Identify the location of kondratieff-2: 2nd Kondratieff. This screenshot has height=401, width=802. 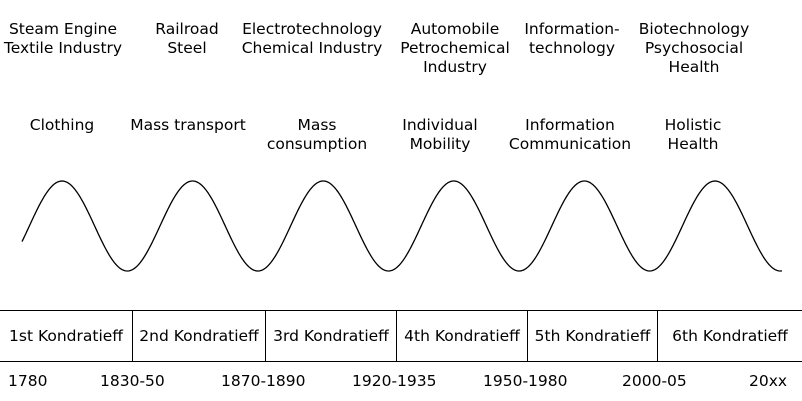
(198, 336).